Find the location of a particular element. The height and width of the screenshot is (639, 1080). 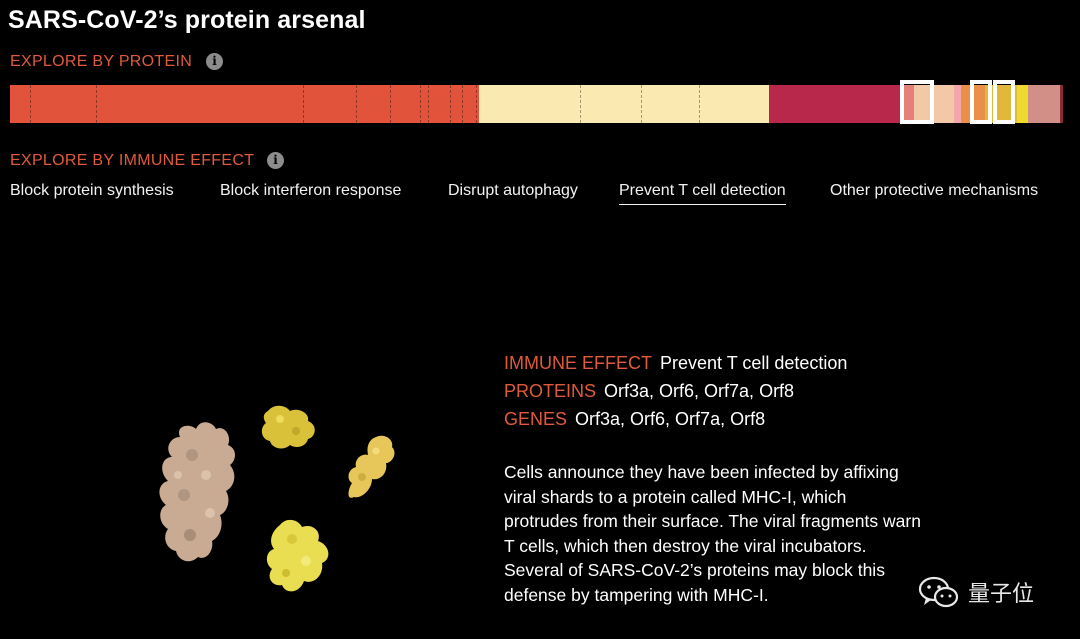

genes-value: Orf3a, Orf6, Orf7a, Orf8 is located at coordinates (670, 419).